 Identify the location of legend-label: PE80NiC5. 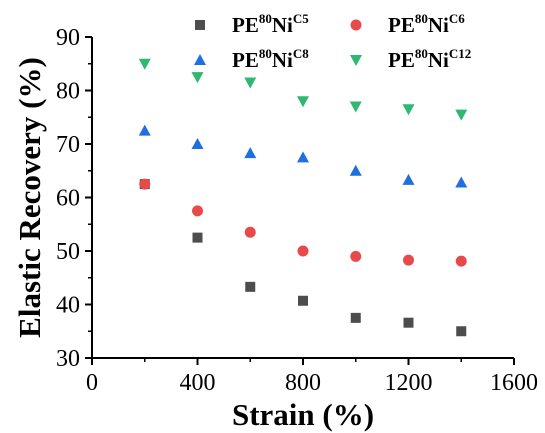
(270, 24).